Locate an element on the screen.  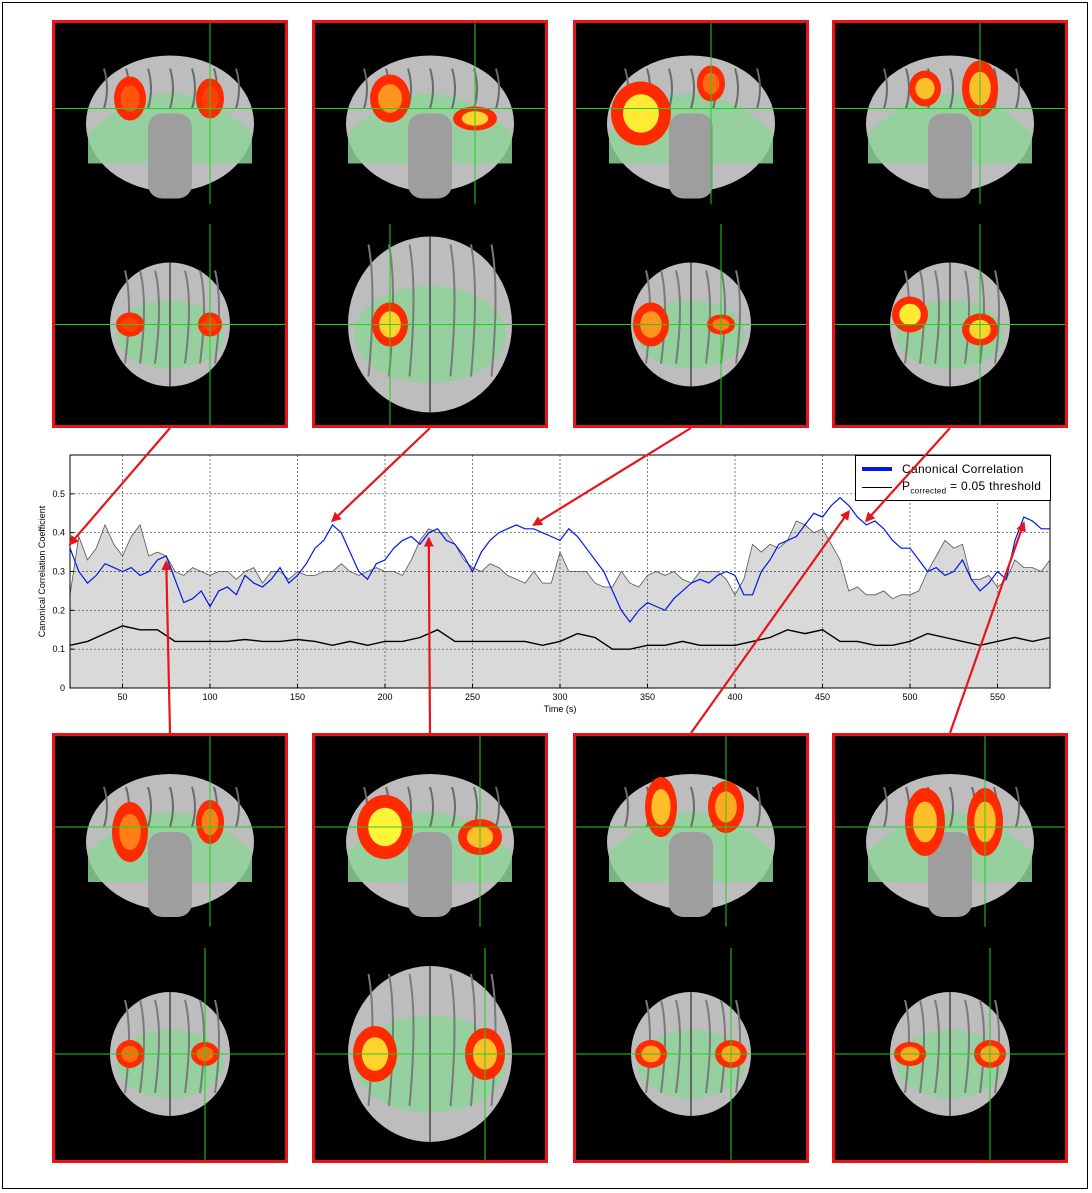
brain-panel-b1 is located at coordinates (170, 948).